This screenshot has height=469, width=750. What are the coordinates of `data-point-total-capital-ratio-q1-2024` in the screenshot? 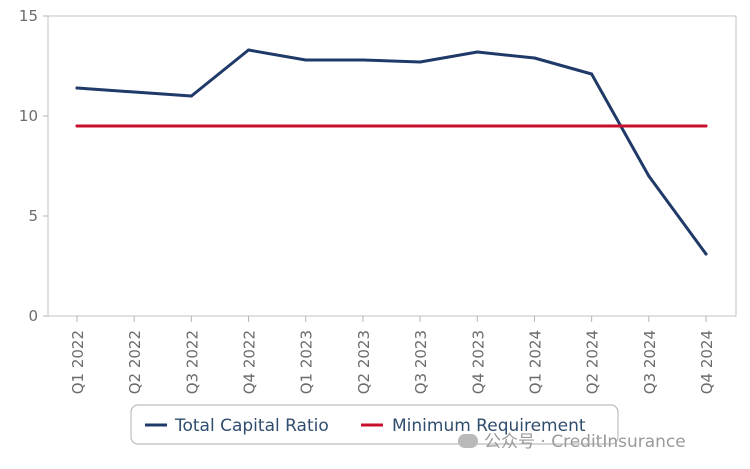 It's located at (534, 58).